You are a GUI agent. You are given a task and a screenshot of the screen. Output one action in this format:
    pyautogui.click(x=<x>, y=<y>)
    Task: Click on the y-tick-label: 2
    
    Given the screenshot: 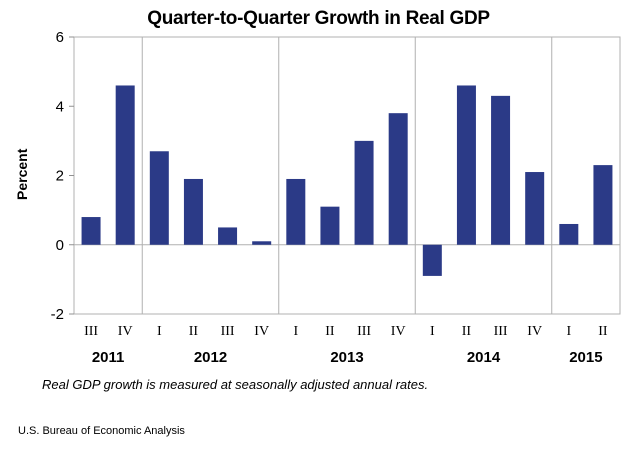 What is the action you would take?
    pyautogui.click(x=60, y=176)
    